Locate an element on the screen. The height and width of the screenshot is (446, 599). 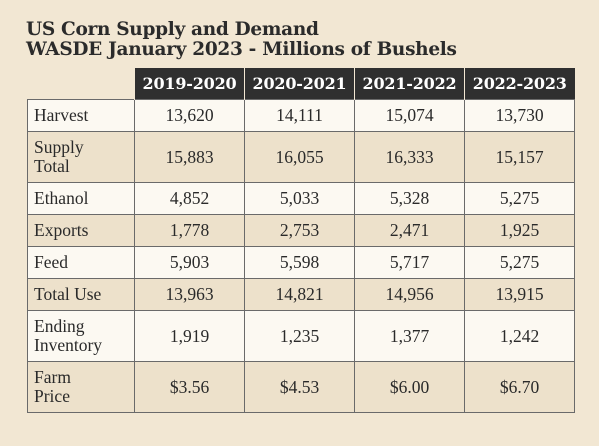
table-cell: 14,956 is located at coordinates (409, 294).